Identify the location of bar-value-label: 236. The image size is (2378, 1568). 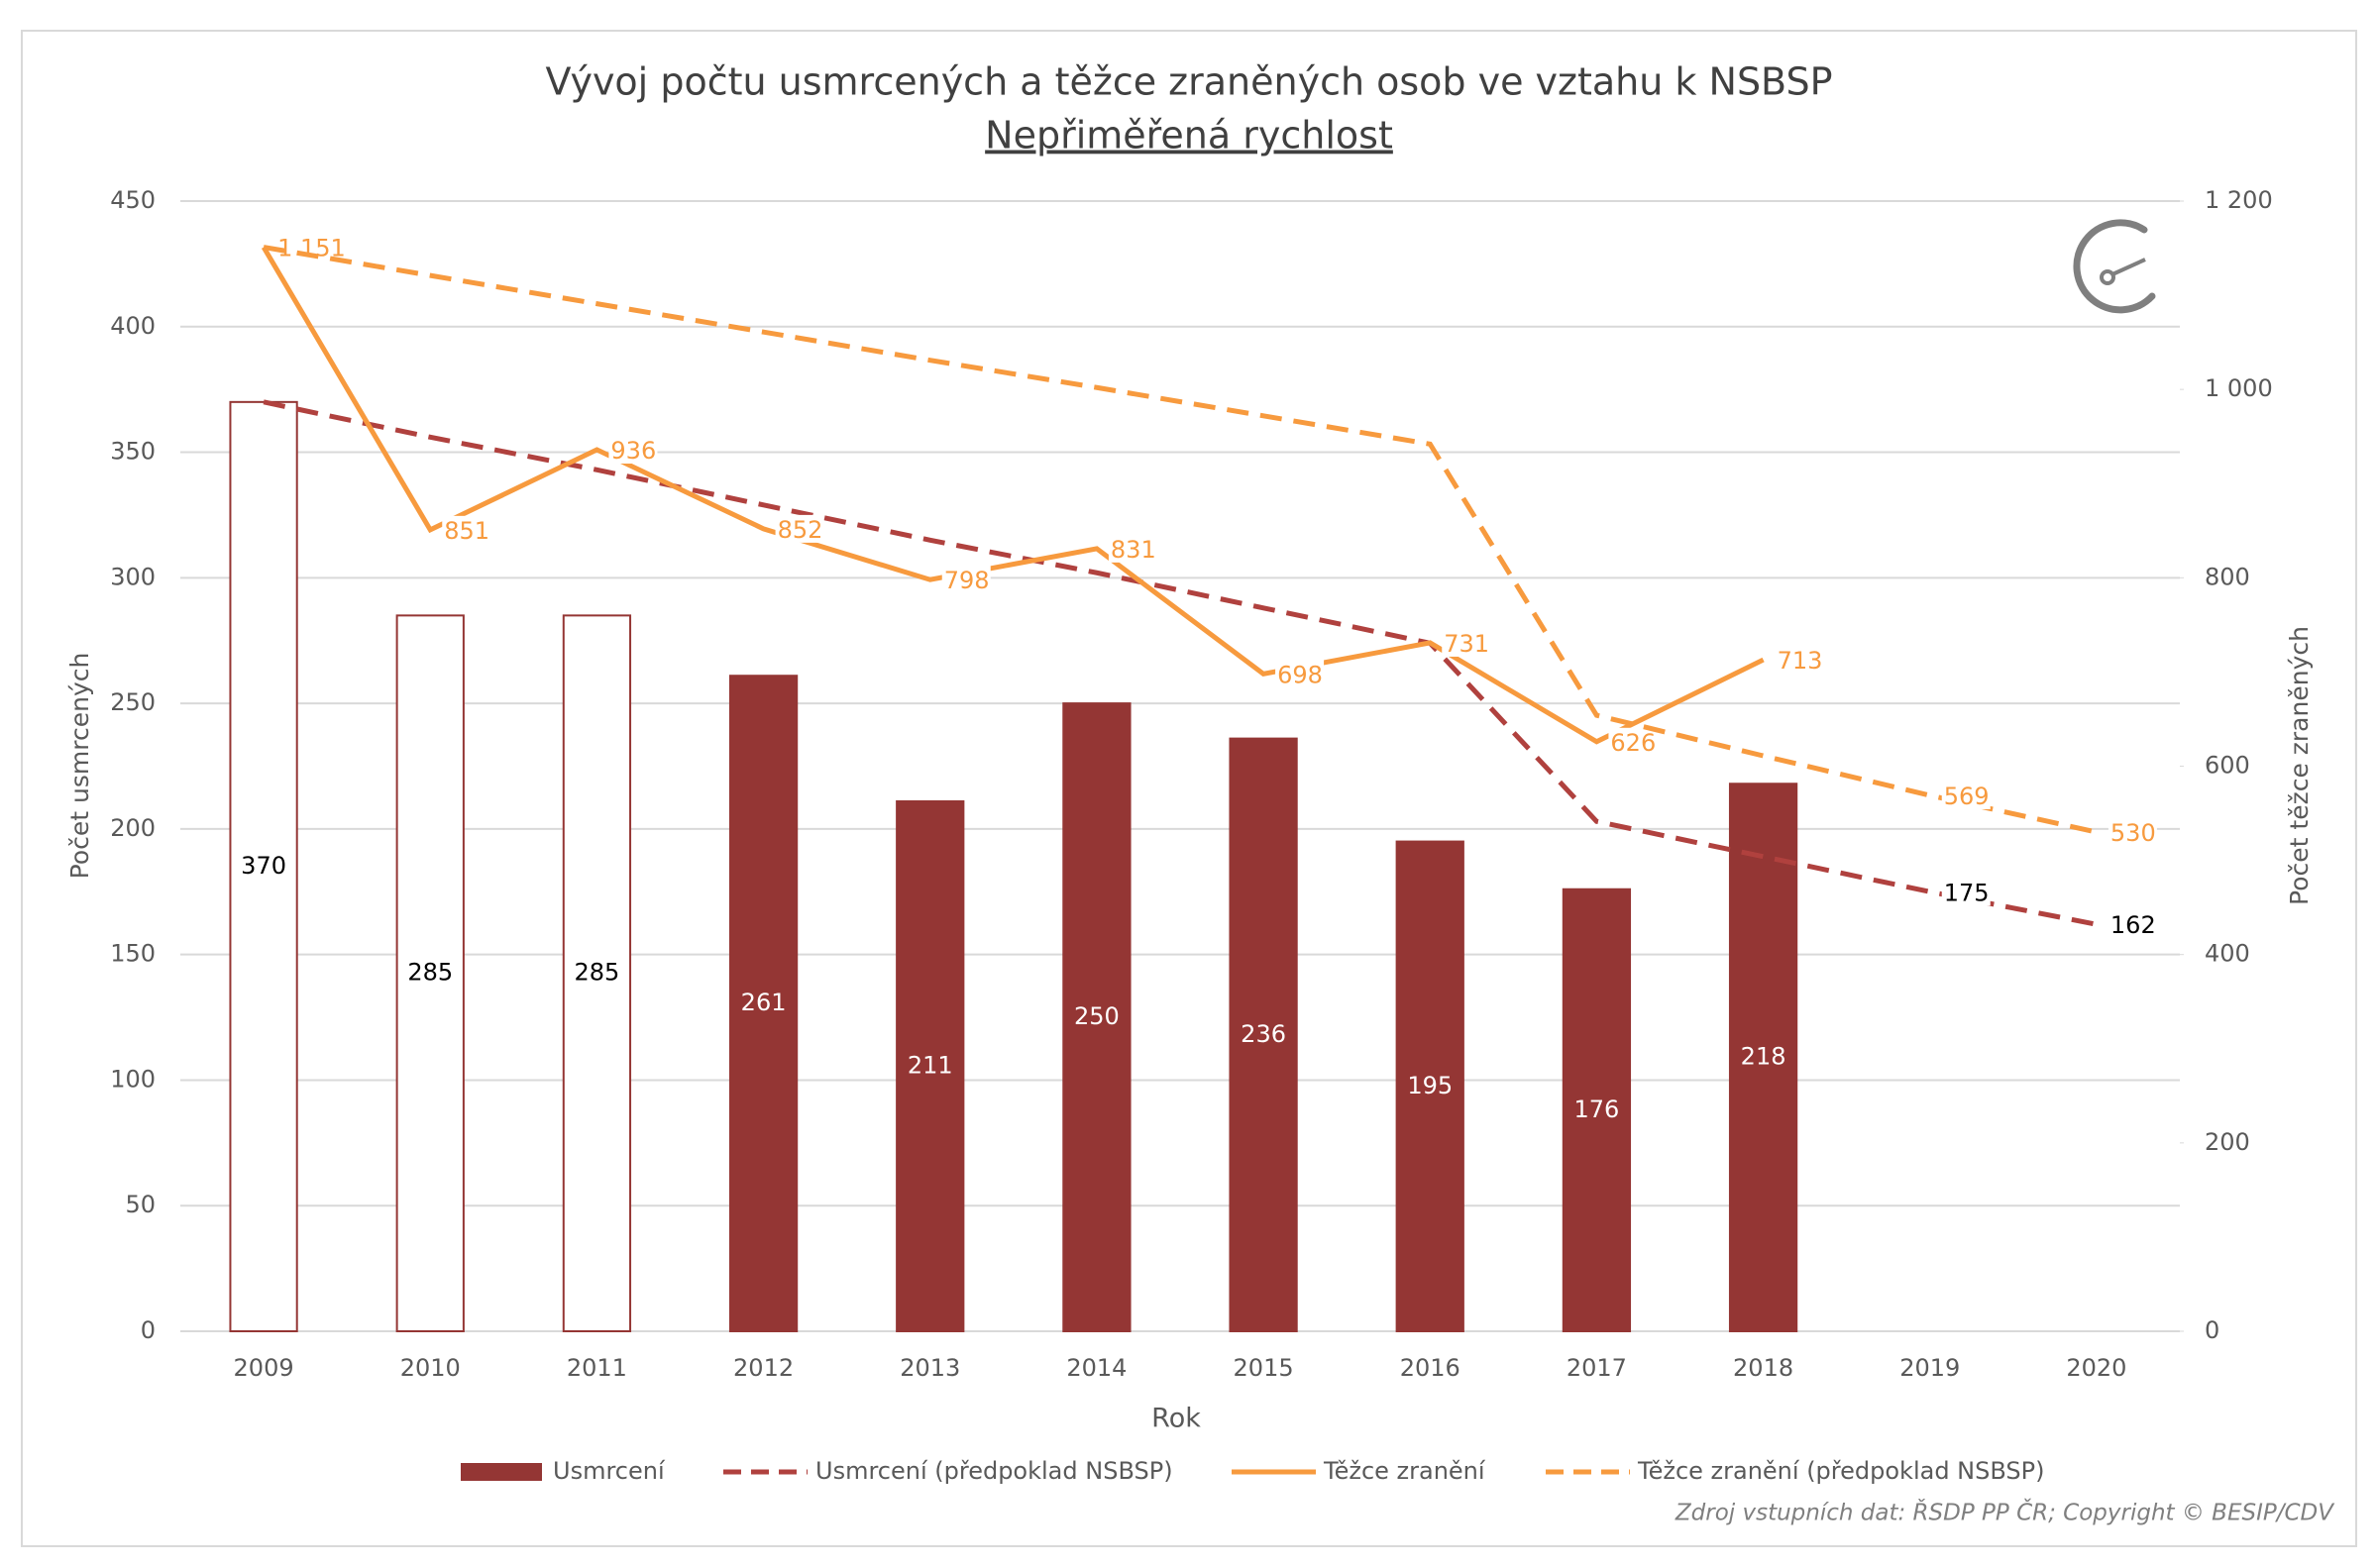
(1264, 1034).